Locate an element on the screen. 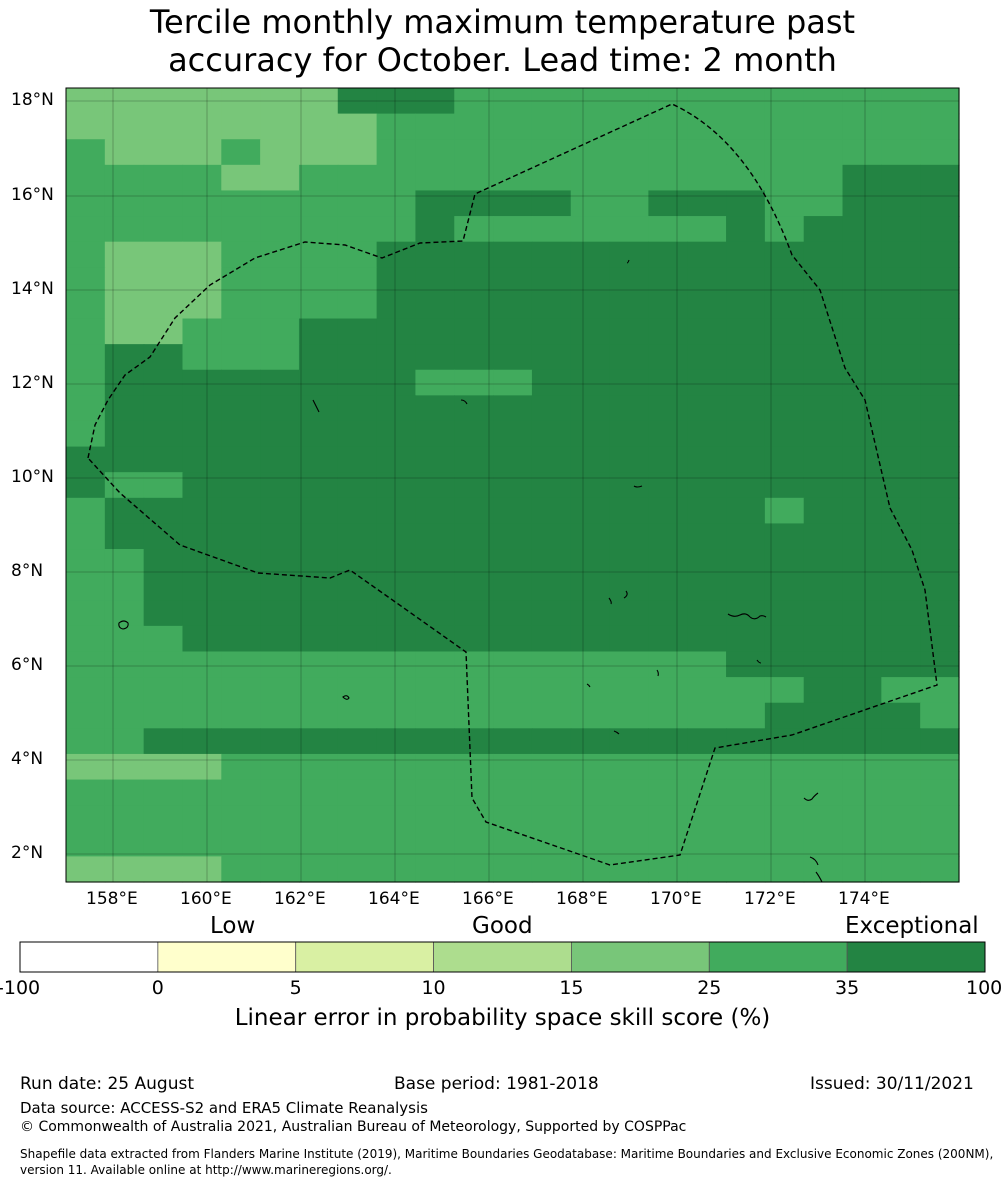 Image resolution: width=1005 pixels, height=1185 pixels. lon-tick-label: 164°E is located at coordinates (394, 899).